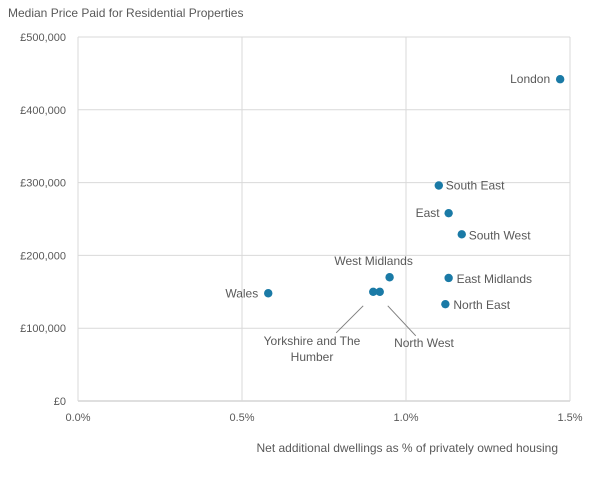 Image resolution: width=600 pixels, height=477 pixels. I want to click on data-point: North West, so click(415, 318).